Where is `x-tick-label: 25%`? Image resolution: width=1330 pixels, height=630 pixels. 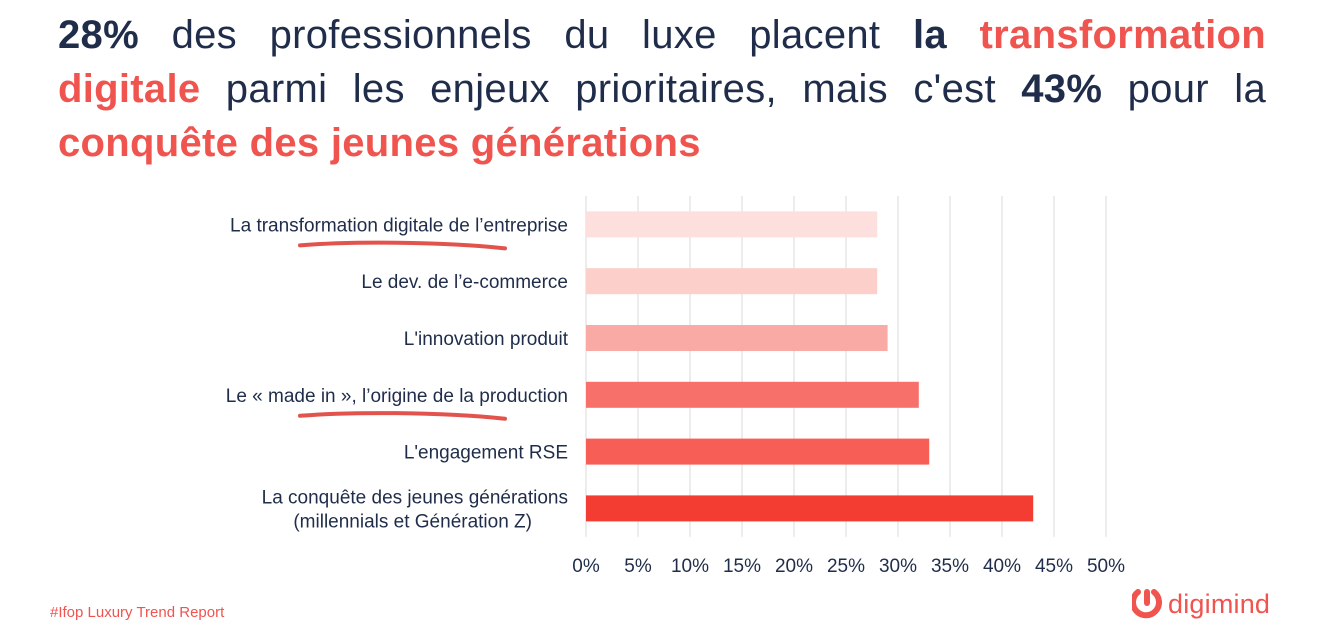
x-tick-label: 25% is located at coordinates (846, 566).